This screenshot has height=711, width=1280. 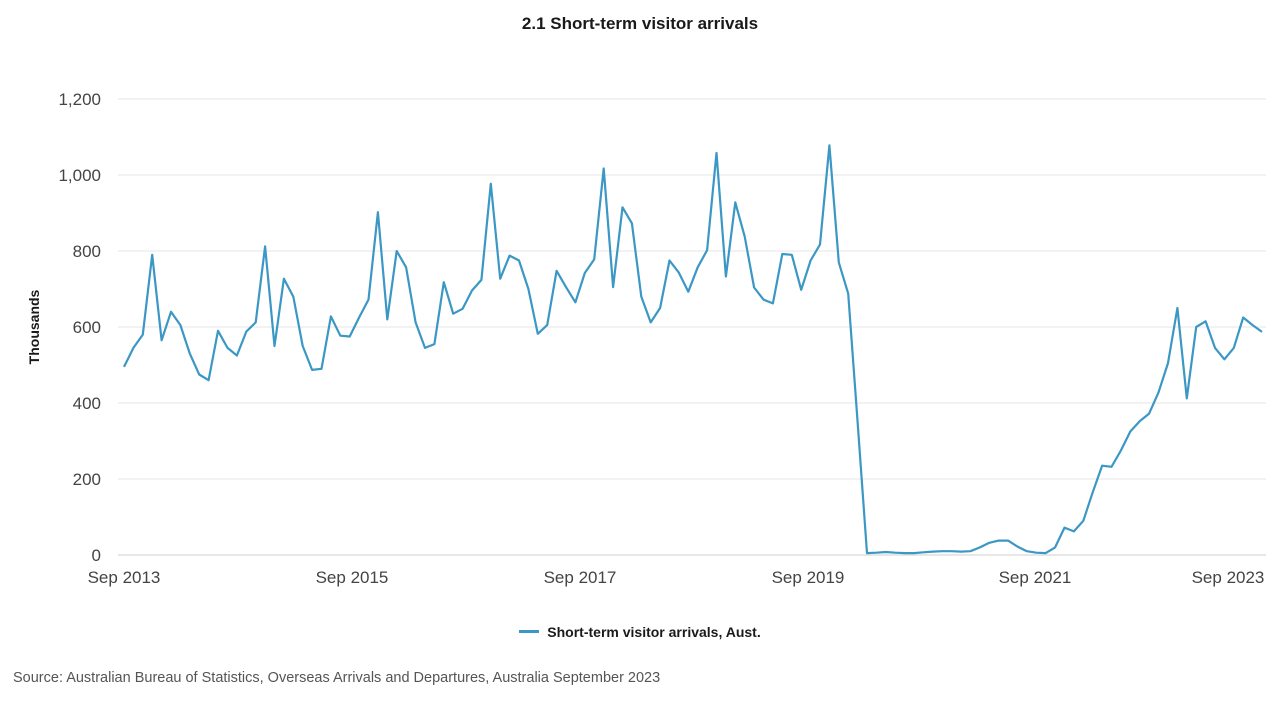 What do you see at coordinates (87, 327) in the screenshot?
I see `svg-text: 600` at bounding box center [87, 327].